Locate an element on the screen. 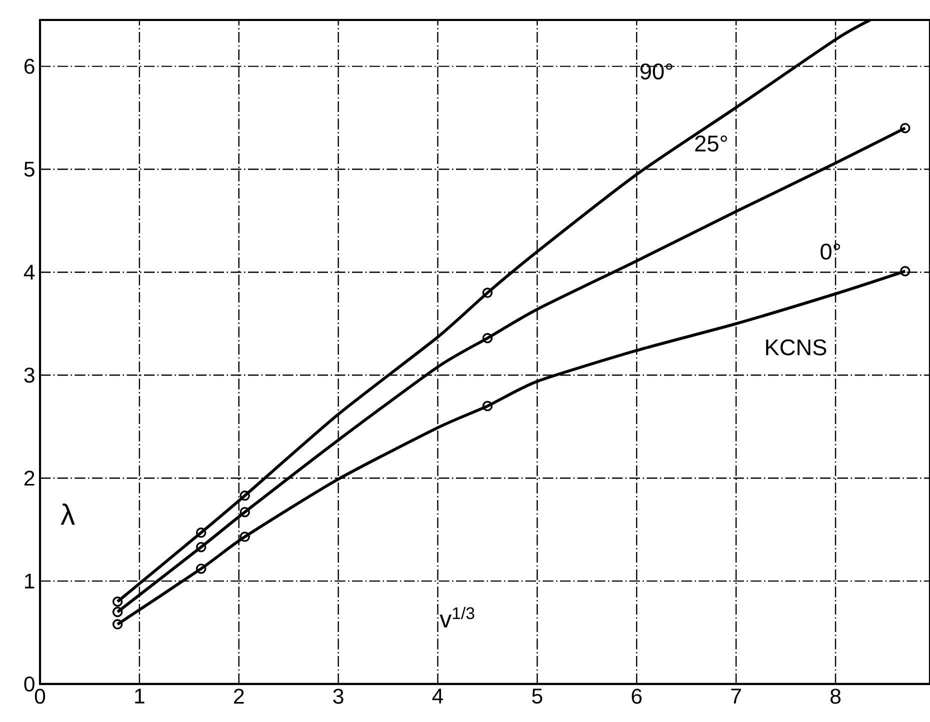 This screenshot has width=930, height=722. x-tick-label: 3 is located at coordinates (338, 696).